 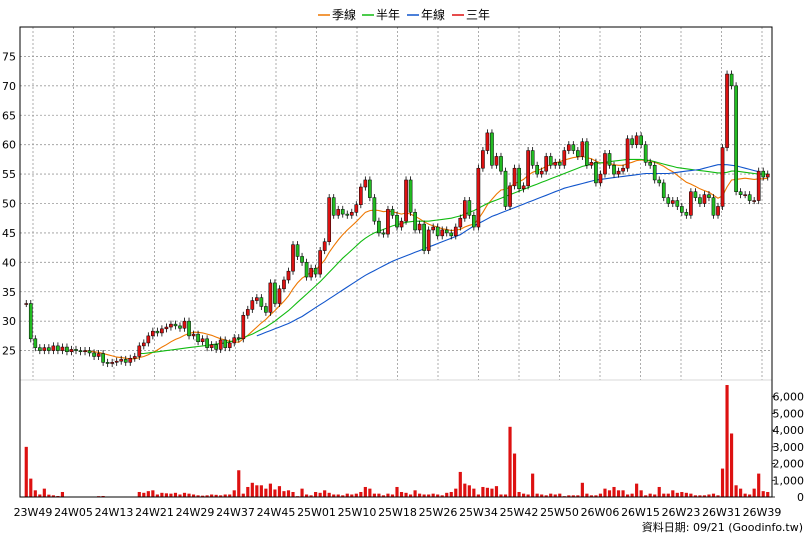 I want to click on price-tick-label: 60, so click(x=9, y=145).